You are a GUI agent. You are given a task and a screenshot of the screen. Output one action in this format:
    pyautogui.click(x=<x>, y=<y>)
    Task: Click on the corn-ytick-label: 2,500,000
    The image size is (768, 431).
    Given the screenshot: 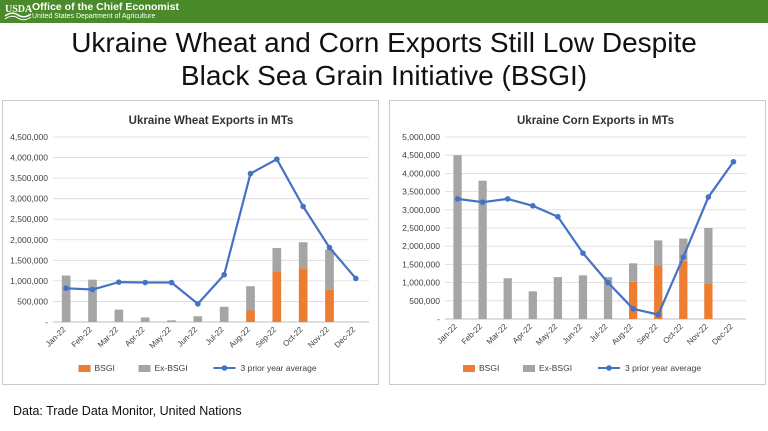 What is the action you would take?
    pyautogui.click(x=421, y=228)
    